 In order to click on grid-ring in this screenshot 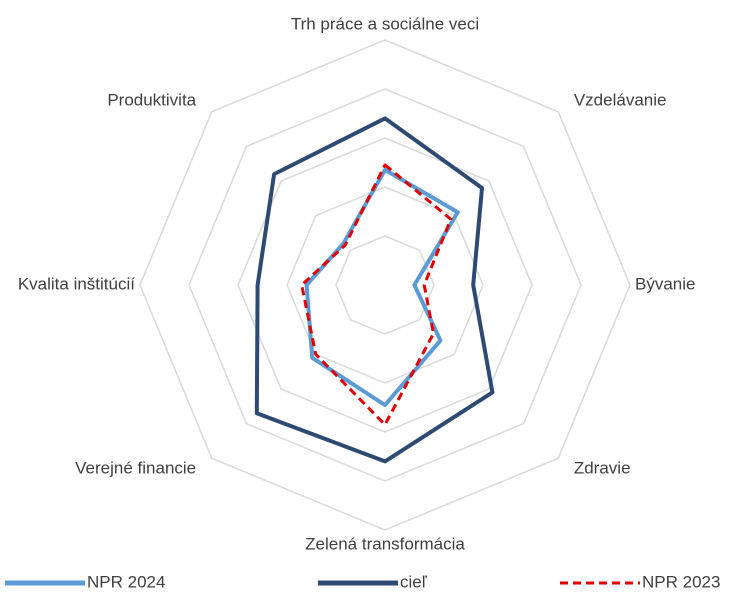, I will do `click(385, 285)`.